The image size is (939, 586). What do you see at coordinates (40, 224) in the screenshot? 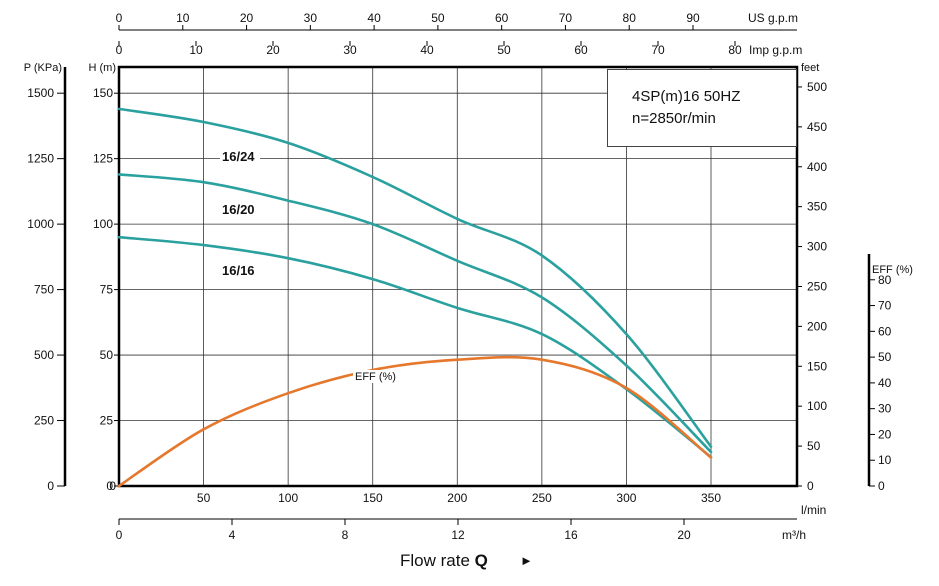
I see `pressure-tick-label: 1000` at bounding box center [40, 224].